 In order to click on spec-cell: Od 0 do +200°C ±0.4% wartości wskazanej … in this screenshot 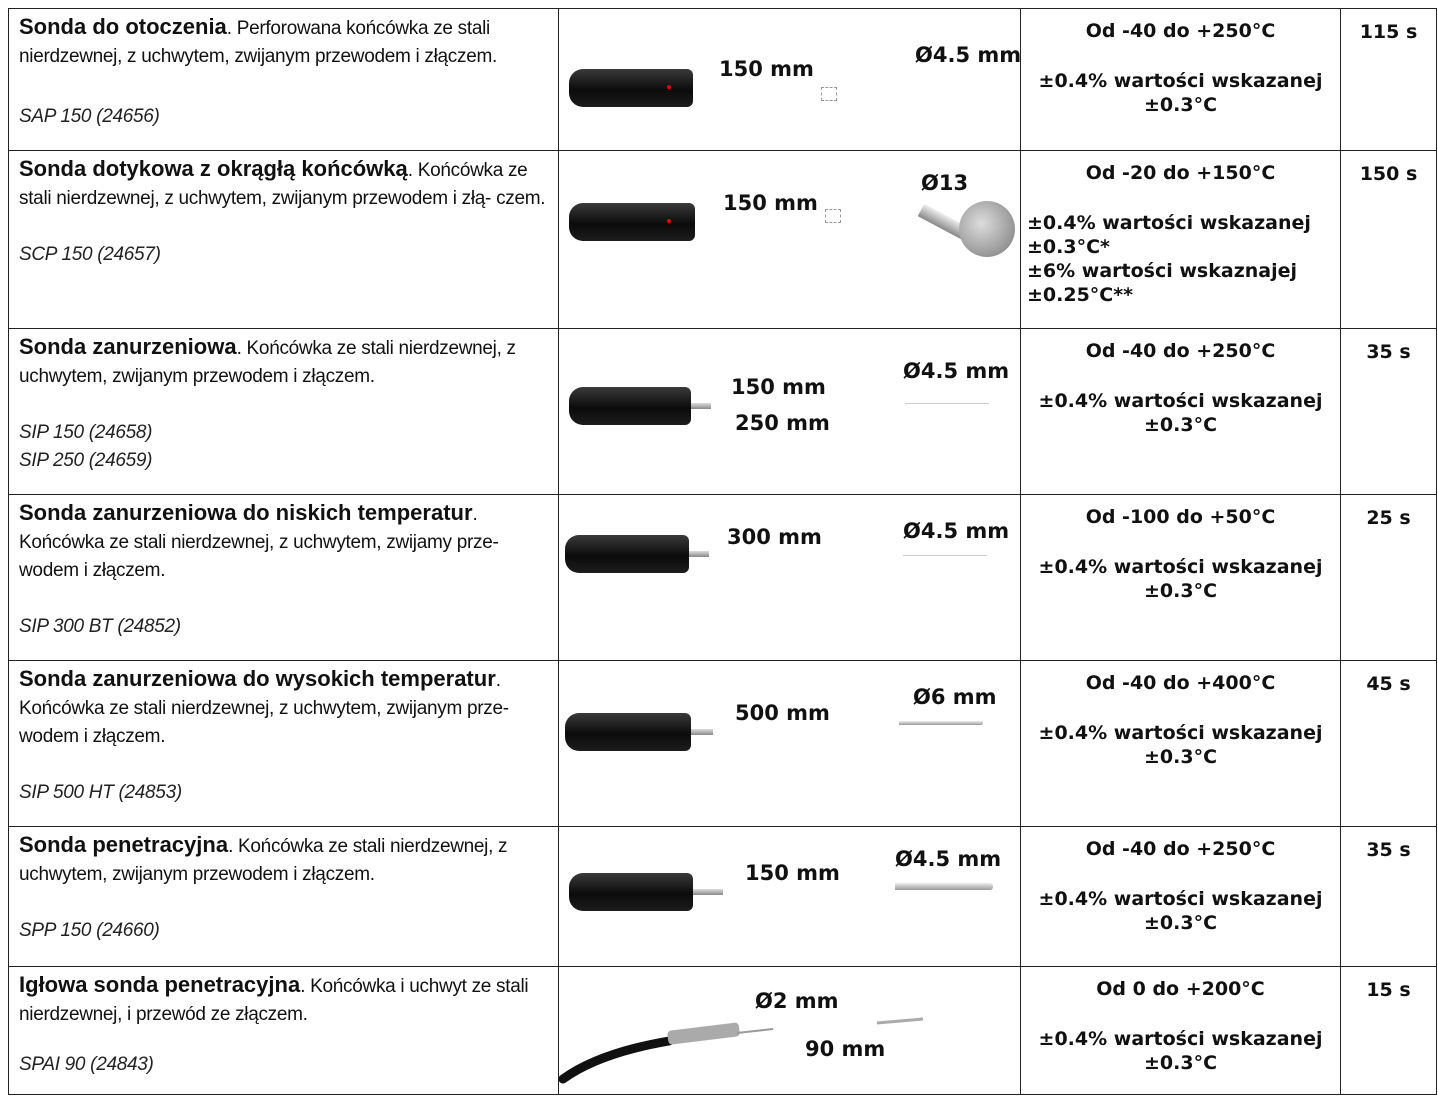, I will do `click(1180, 1030)`.